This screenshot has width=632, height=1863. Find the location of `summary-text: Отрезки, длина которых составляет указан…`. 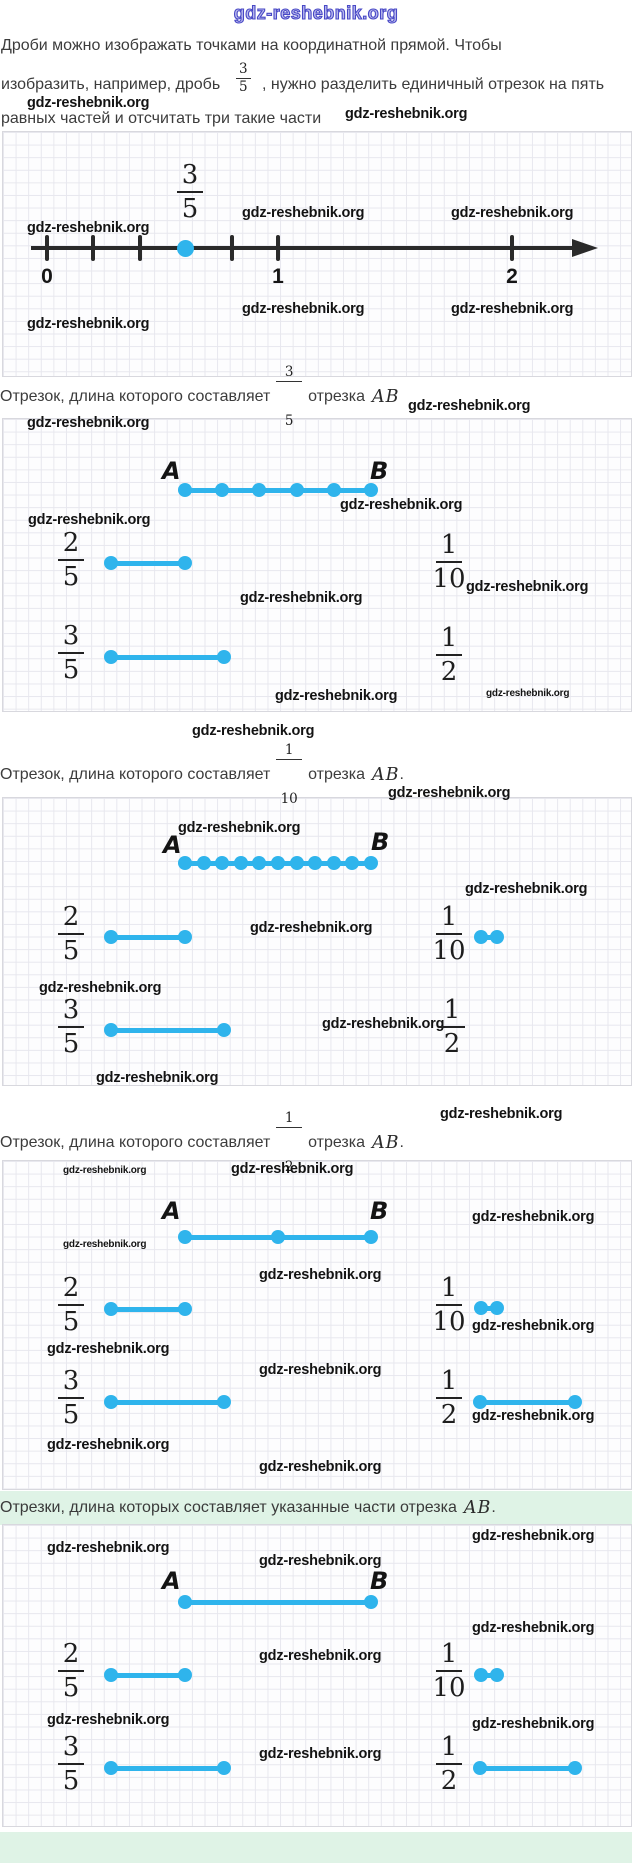

summary-text: Отрезки, длина которых составляет указан… is located at coordinates (228, 1507).